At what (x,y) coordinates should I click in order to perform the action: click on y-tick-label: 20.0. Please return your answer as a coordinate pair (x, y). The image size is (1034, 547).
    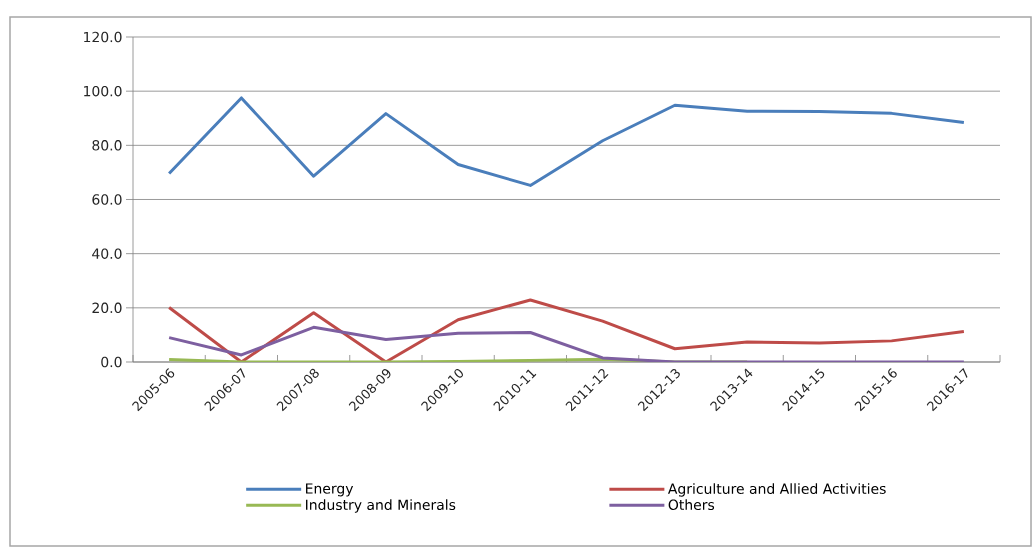
    Looking at the image, I should click on (107, 308).